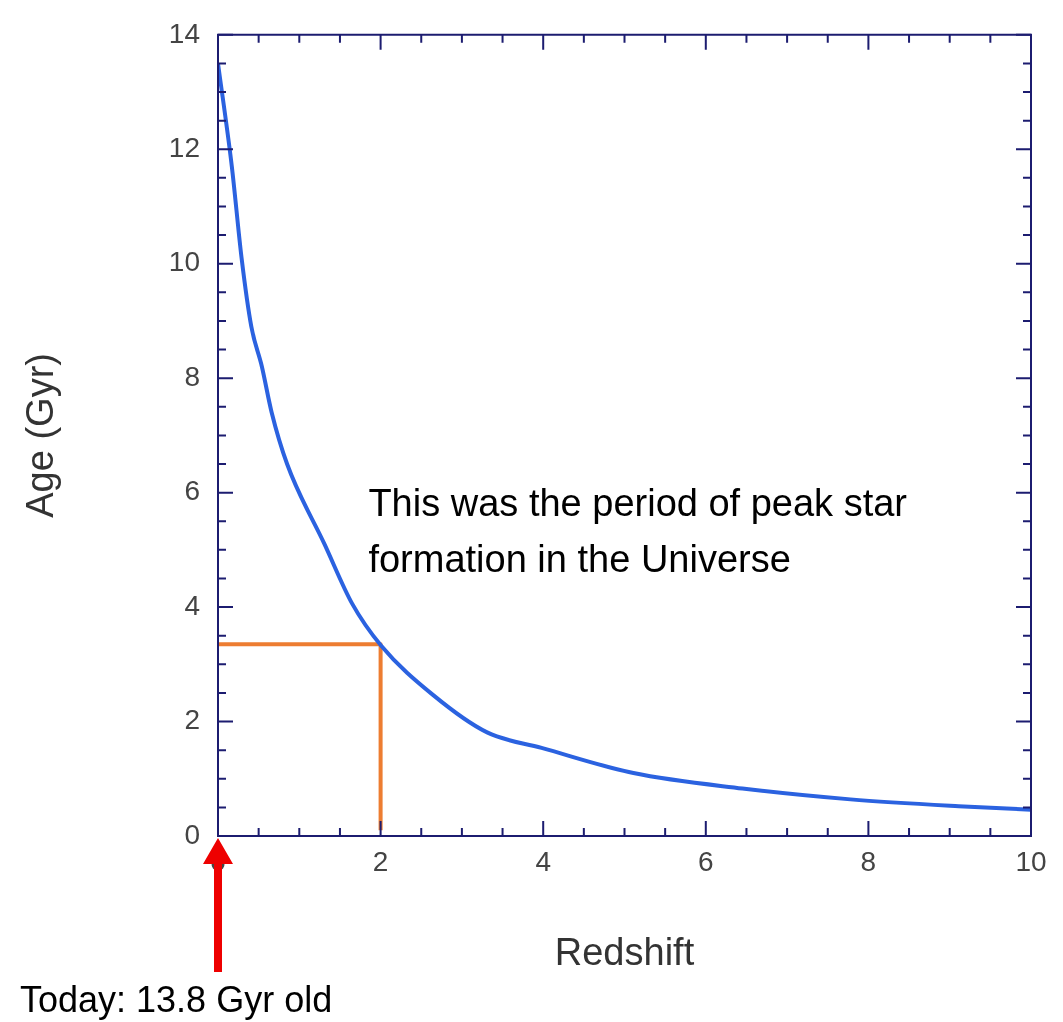  What do you see at coordinates (192, 376) in the screenshot?
I see `y-tick-label: 8` at bounding box center [192, 376].